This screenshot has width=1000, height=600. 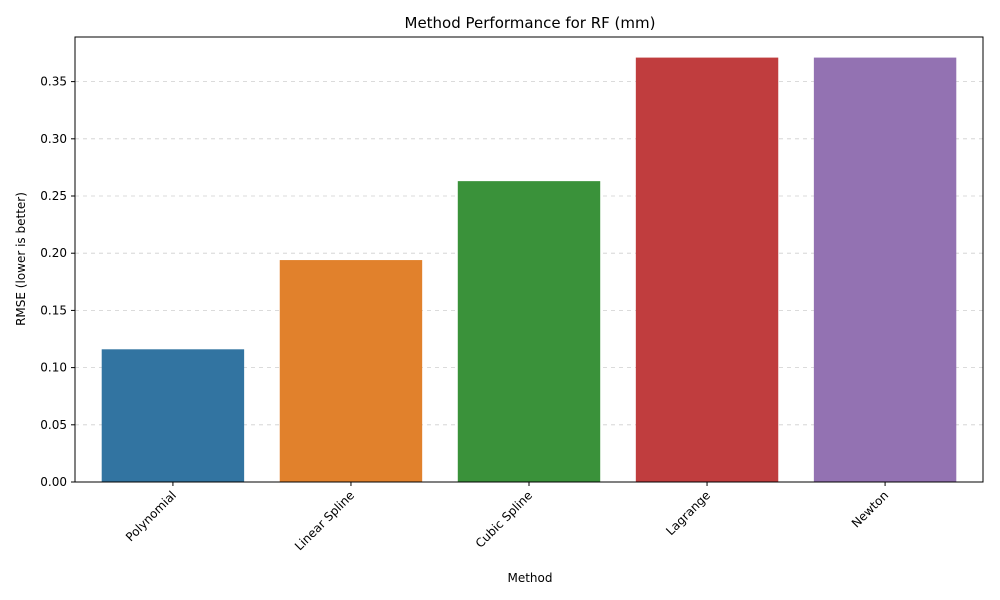 I want to click on x-tick-label: Cubic Spline, so click(x=504, y=519).